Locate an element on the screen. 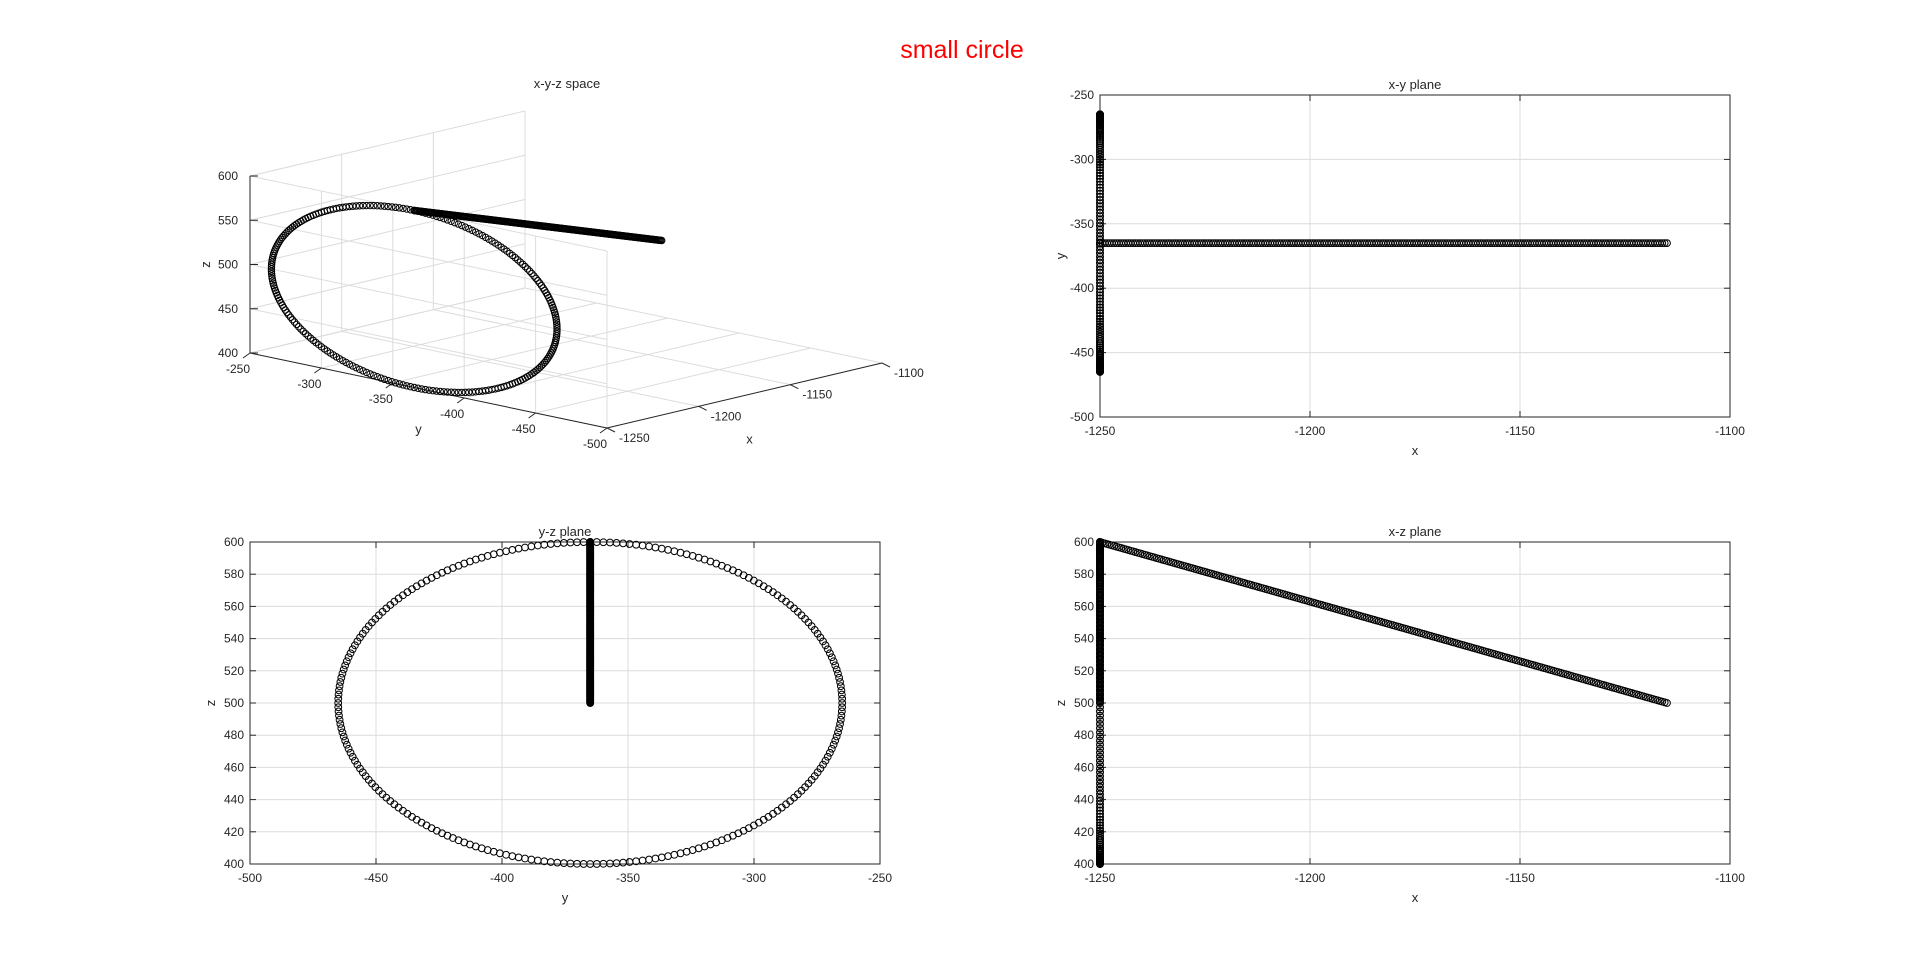 This screenshot has width=1920, height=962. axes-frame is located at coordinates (1415, 256).